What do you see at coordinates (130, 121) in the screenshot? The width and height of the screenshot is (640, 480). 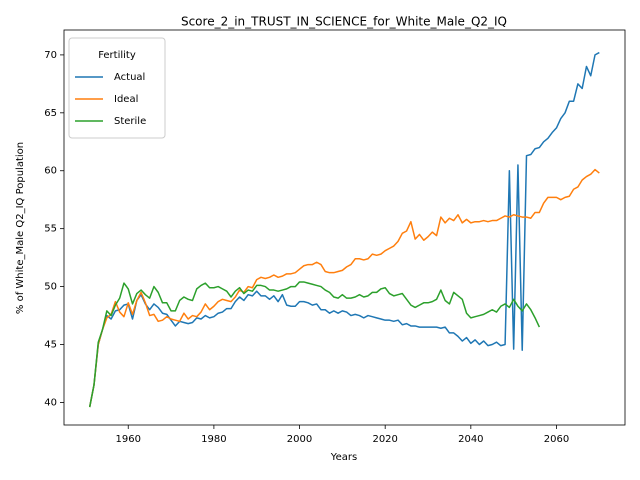 I see `legend-label: Sterile` at bounding box center [130, 121].